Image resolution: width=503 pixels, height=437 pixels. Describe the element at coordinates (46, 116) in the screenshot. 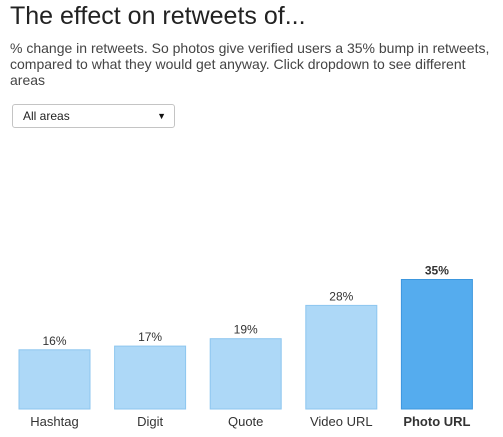

I see `area-dropdown-value: All areas` at that location.